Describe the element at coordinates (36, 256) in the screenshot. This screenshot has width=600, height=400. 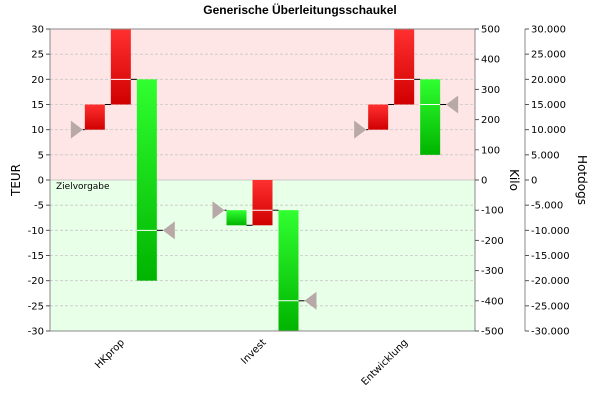
I see `y-tick-label-left: -15` at that location.